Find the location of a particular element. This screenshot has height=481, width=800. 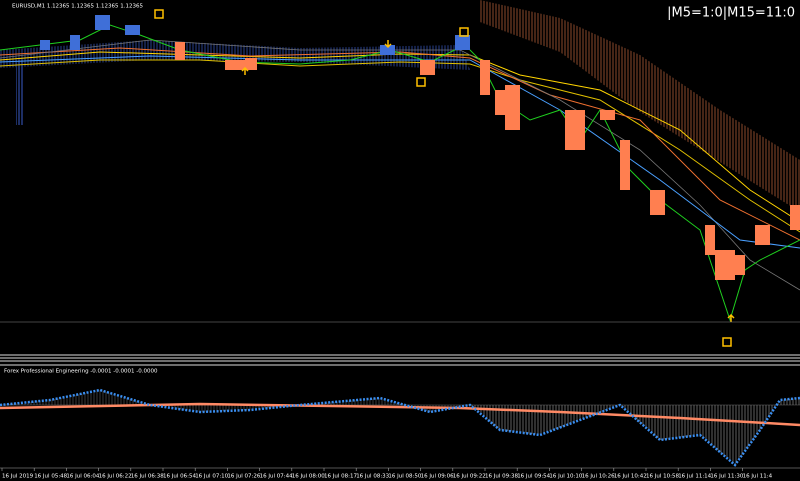

time-label: 16 Jul 07:26 is located at coordinates (243, 477).